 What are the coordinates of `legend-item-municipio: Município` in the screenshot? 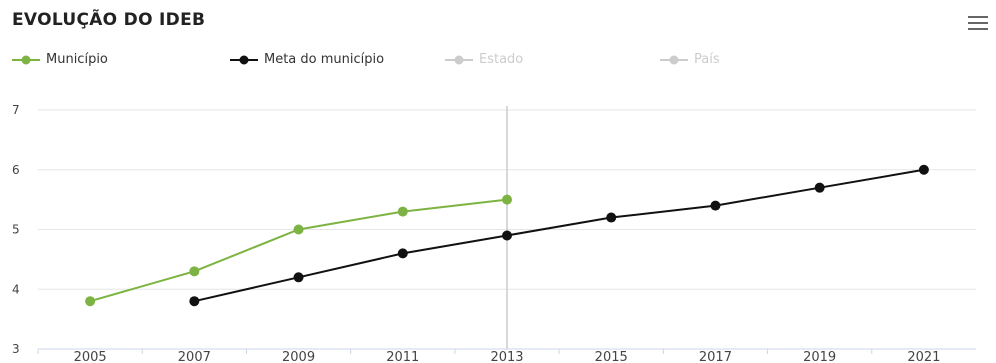 It's located at (60, 60).